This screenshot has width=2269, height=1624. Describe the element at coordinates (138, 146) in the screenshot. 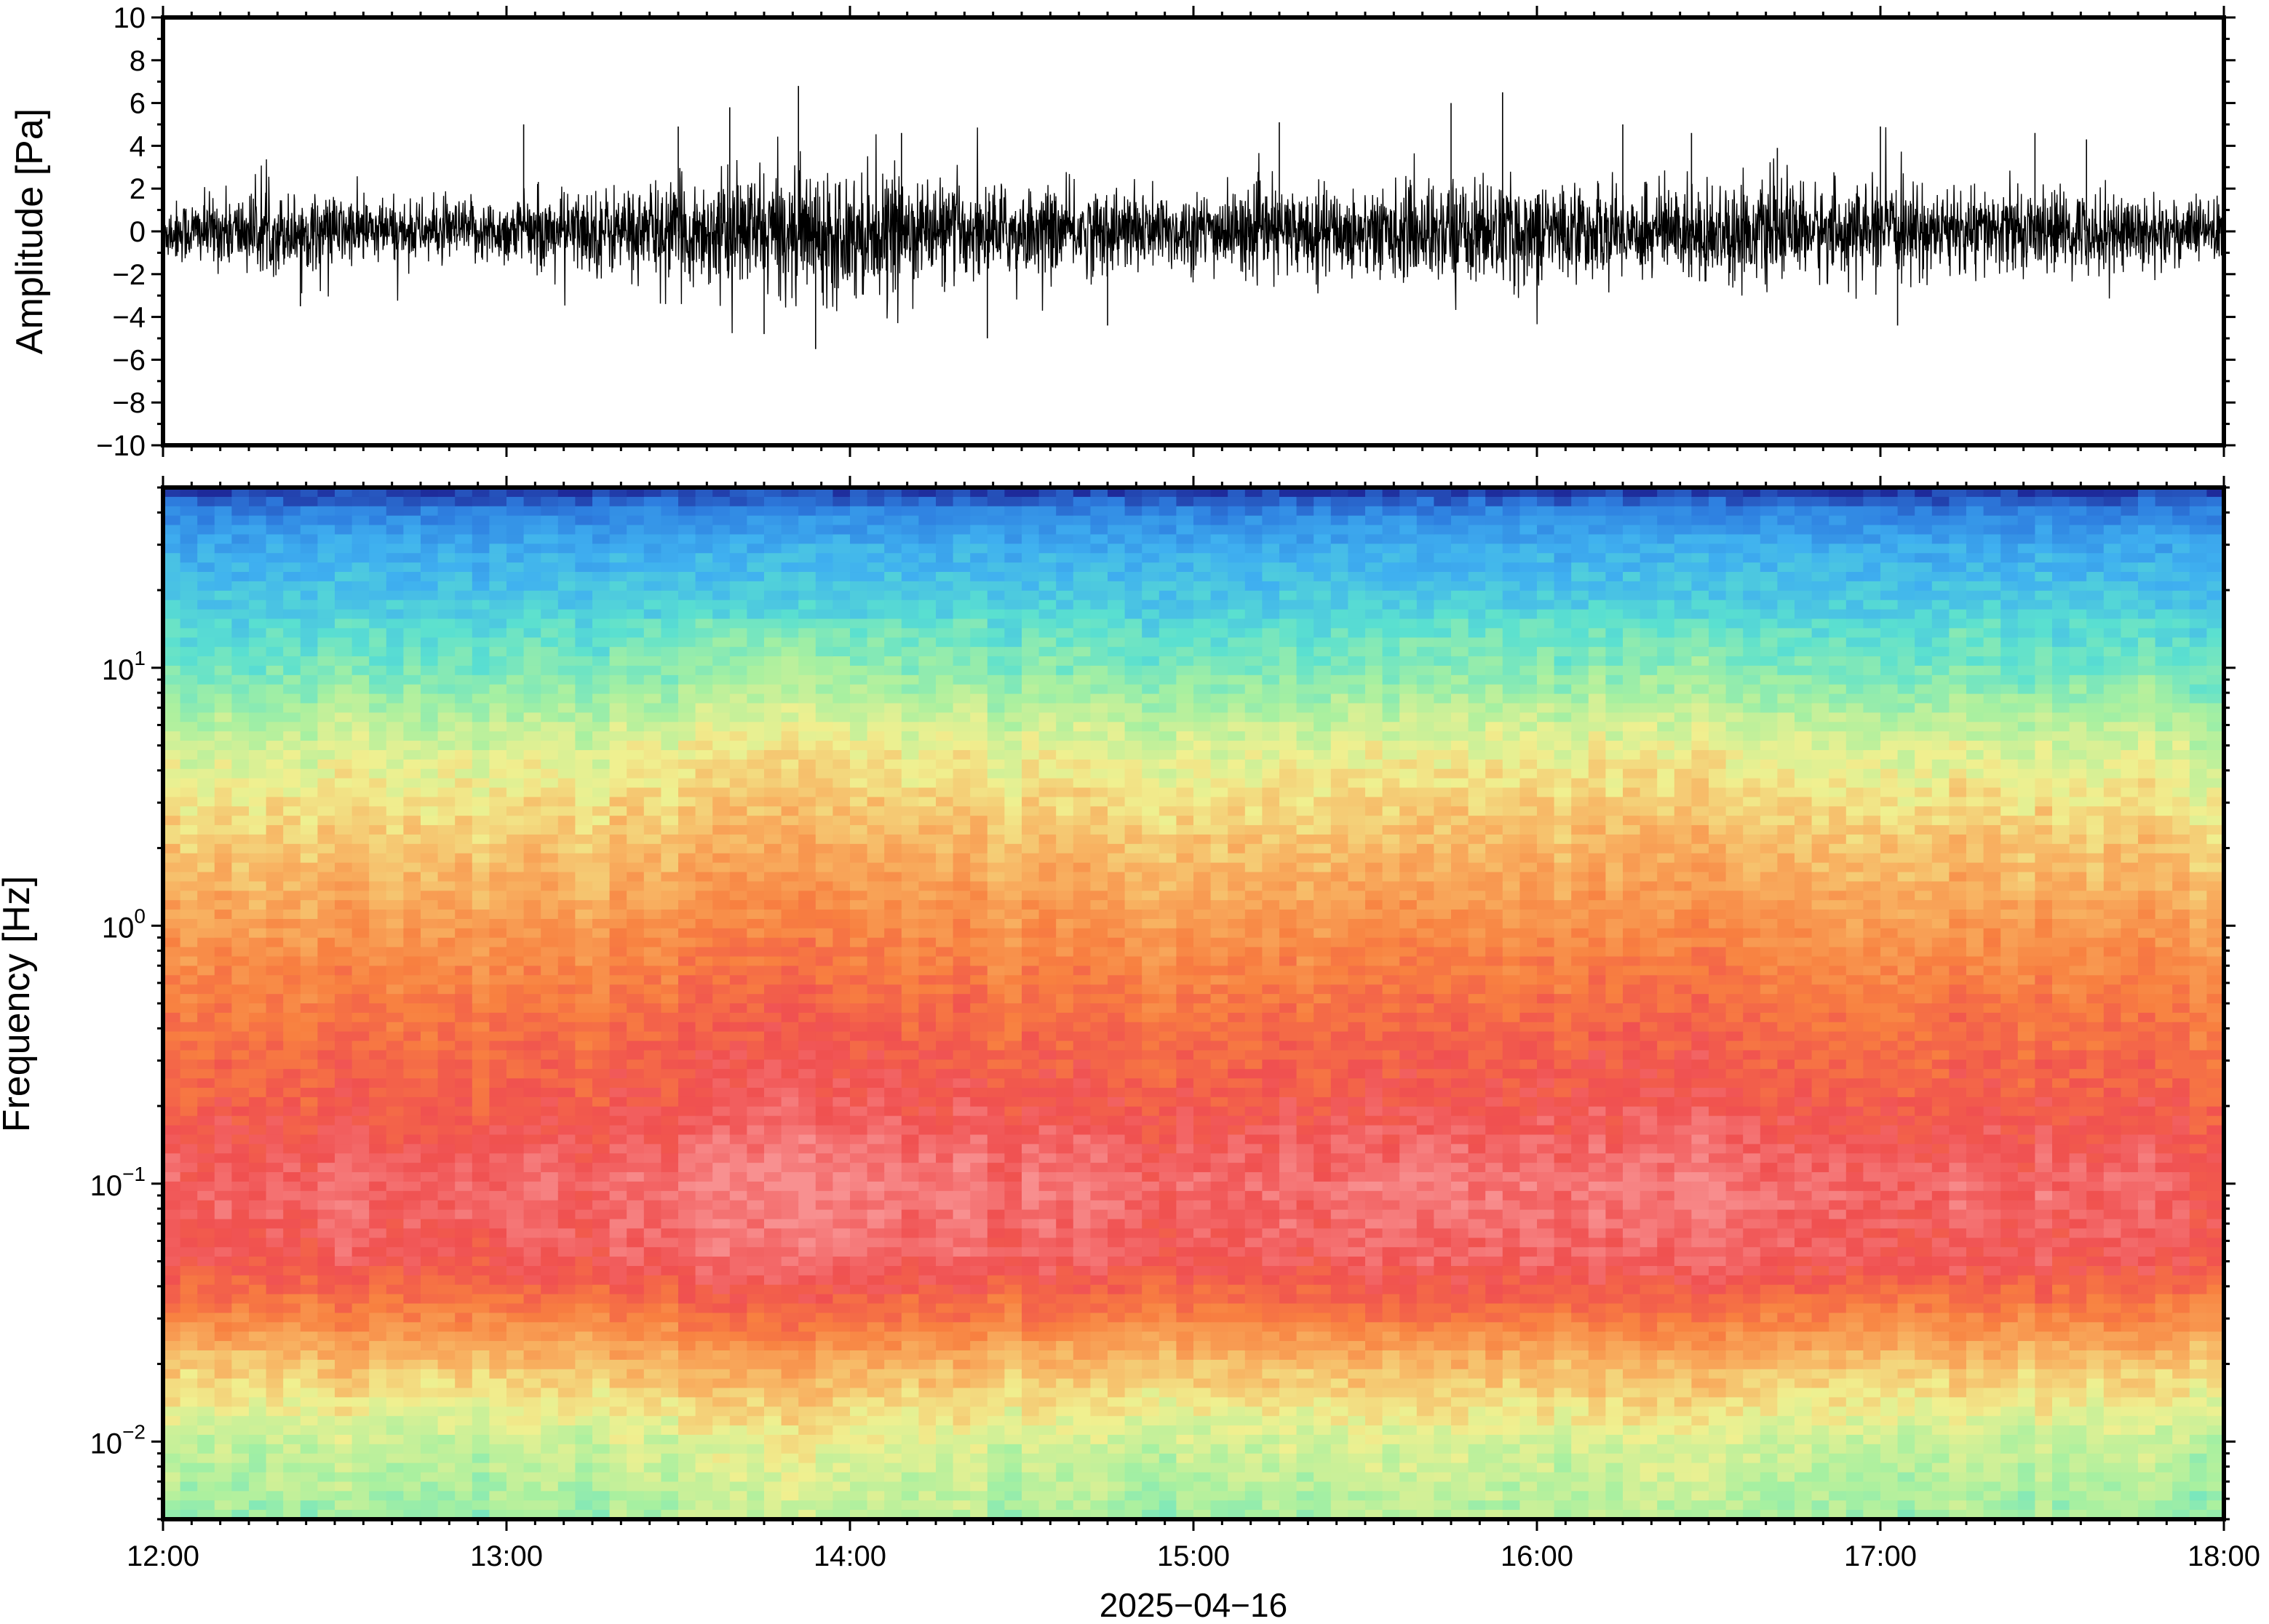

I see `waveform-y-tick-label: 4` at that location.